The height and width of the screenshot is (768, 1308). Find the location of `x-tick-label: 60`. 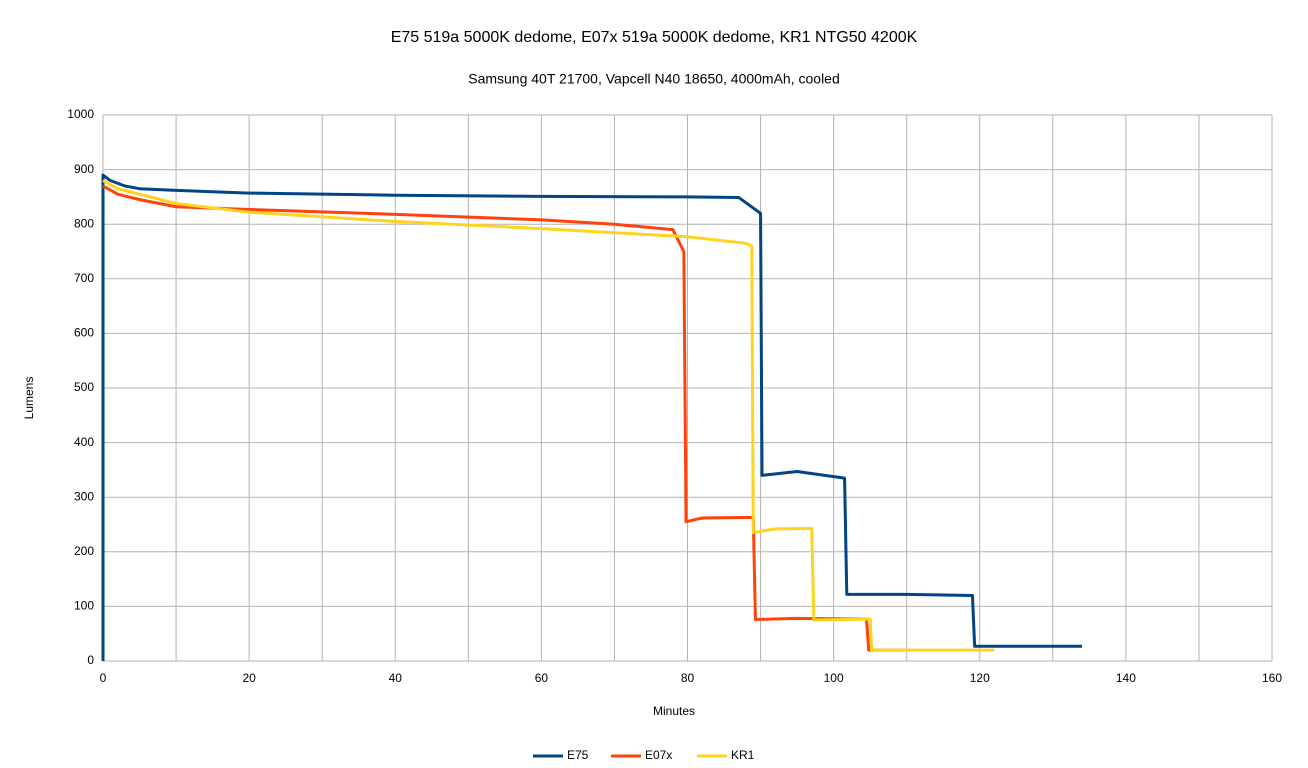

x-tick-label: 60 is located at coordinates (542, 678).